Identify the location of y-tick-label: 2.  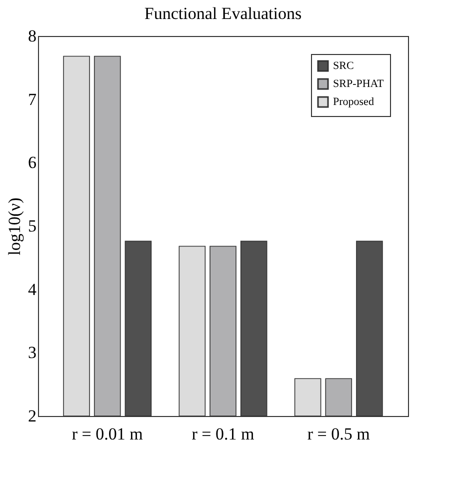
(32, 416).